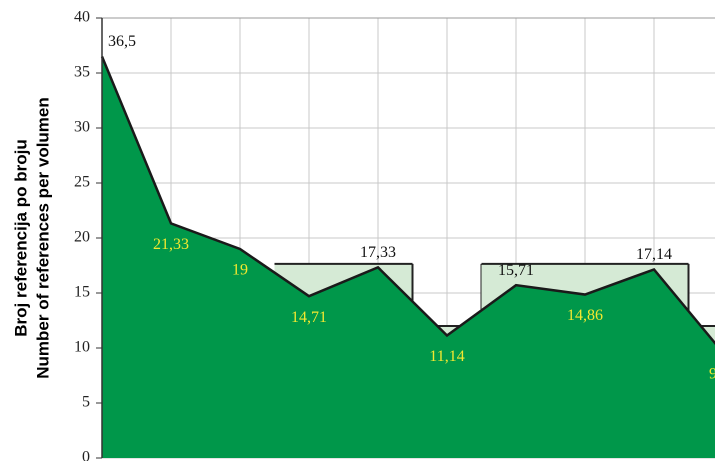 The height and width of the screenshot is (461, 715). Describe the element at coordinates (82, 72) in the screenshot. I see `y-tick-label: 35` at that location.